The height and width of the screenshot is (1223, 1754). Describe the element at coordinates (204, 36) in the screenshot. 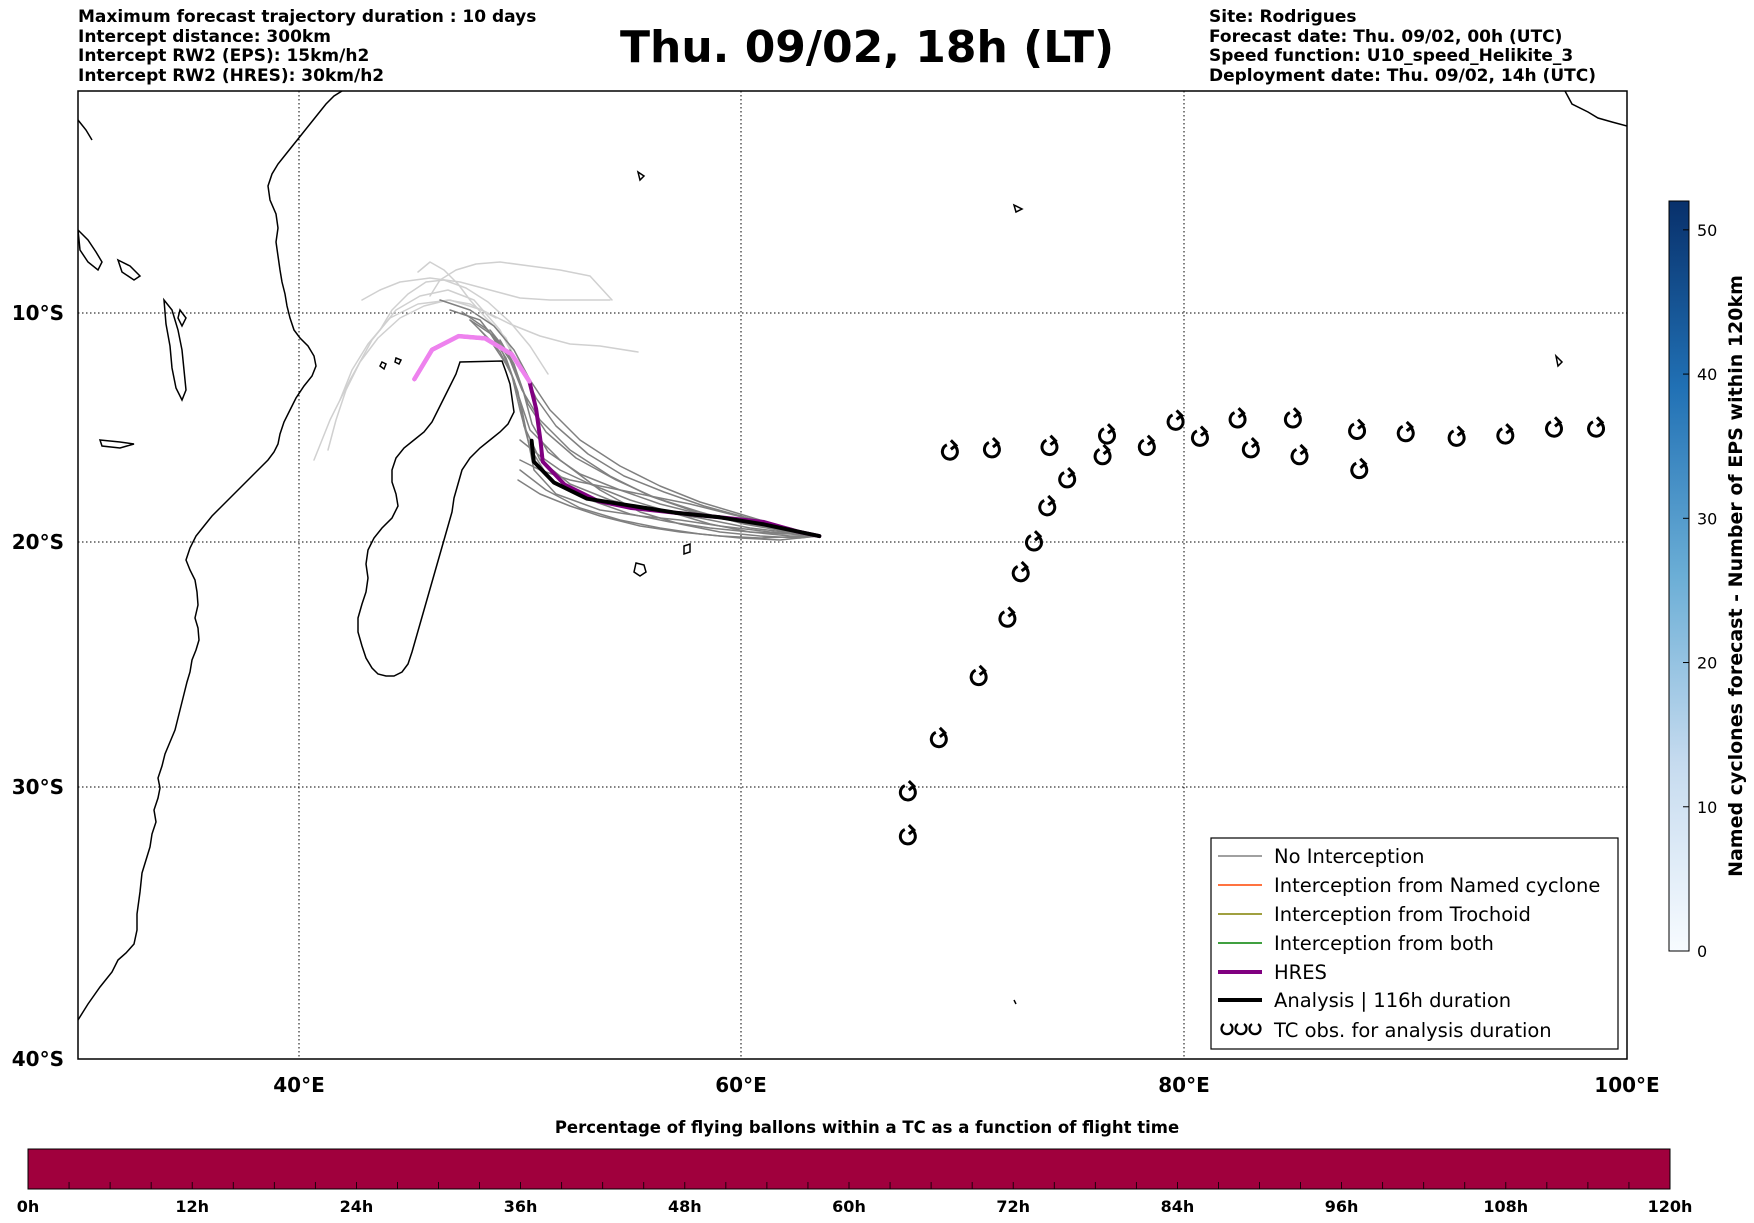

I see `header-left-line: Intercept distance: 300km` at that location.